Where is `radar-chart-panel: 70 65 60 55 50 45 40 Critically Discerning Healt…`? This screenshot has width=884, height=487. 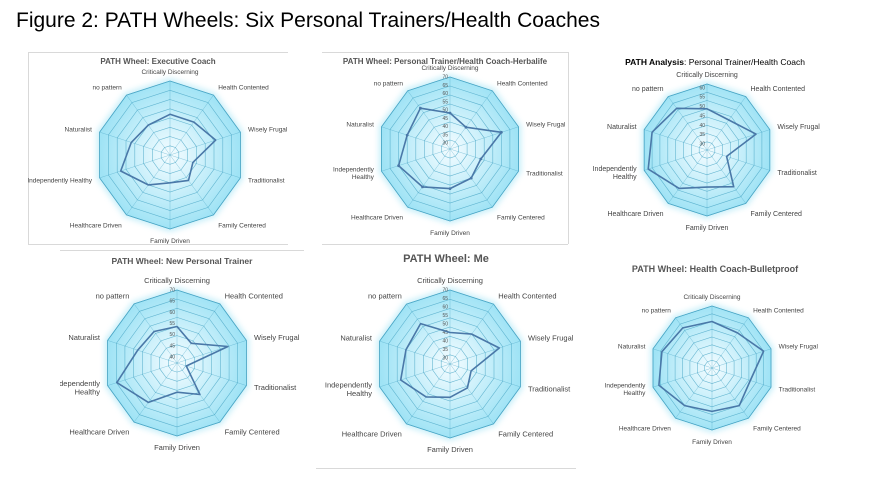 radar-chart-panel: 70 65 60 55 50 45 40 Critically Discerning Healt… is located at coordinates (182, 355).